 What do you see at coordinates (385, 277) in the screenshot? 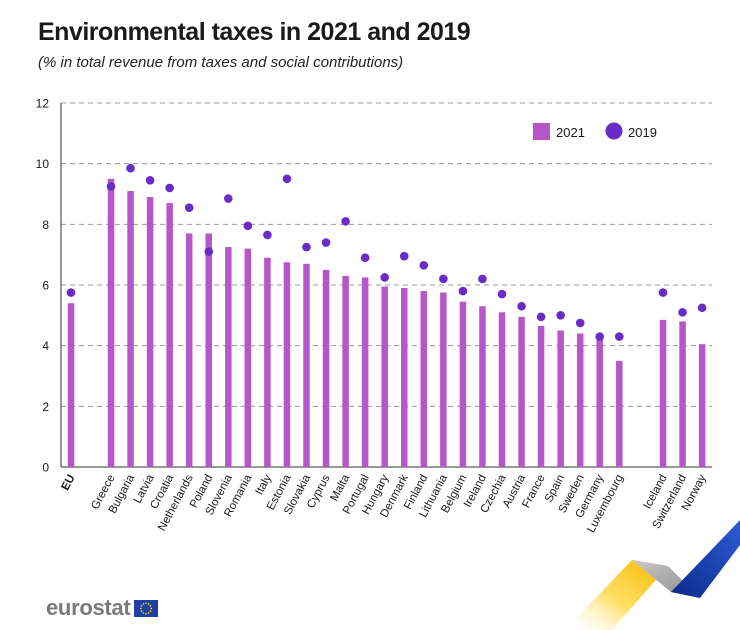
I see `dot-2019-hungary` at bounding box center [385, 277].